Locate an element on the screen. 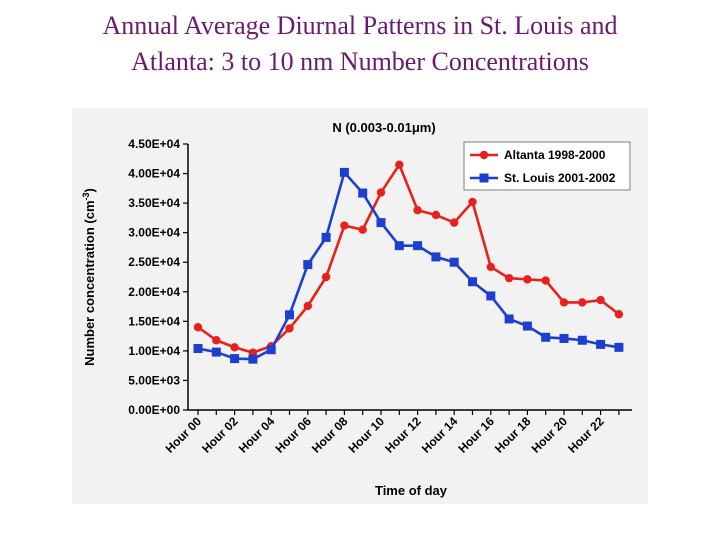  y-tick-label: 2.00E+04 is located at coordinates (154, 292).